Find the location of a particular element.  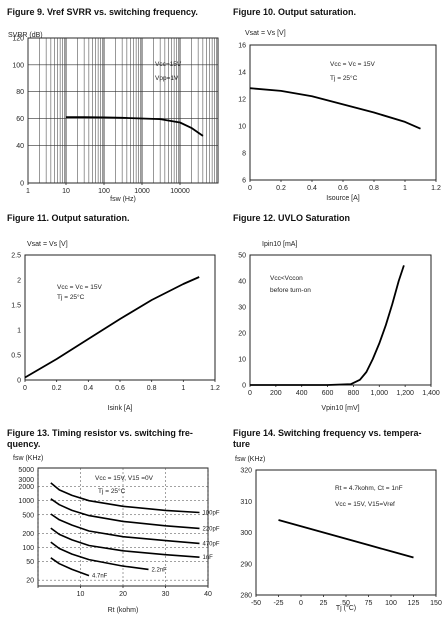

fig9-ytick-label: 40 is located at coordinates (20, 146).